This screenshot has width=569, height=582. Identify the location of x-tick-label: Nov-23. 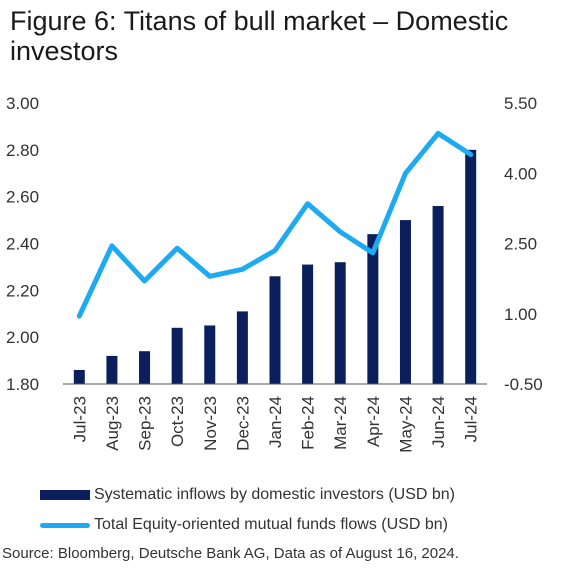
(210, 423).